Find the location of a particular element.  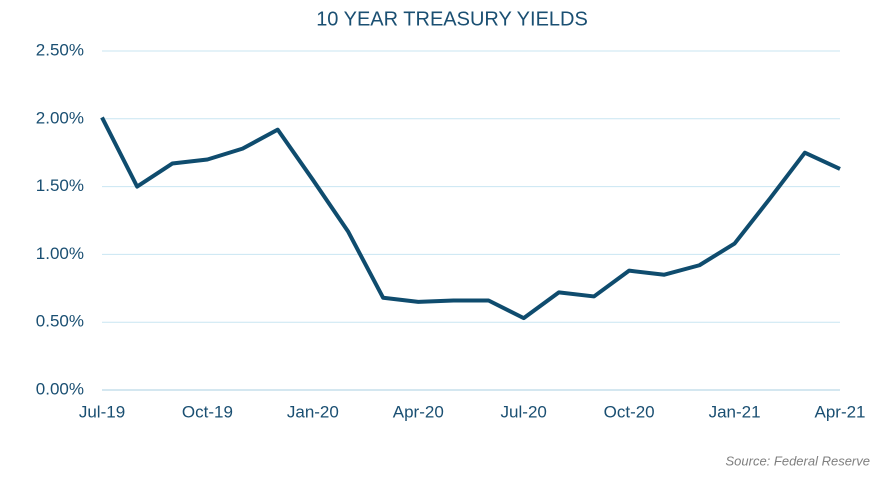

x-tick-label: Apr-20 is located at coordinates (418, 411).